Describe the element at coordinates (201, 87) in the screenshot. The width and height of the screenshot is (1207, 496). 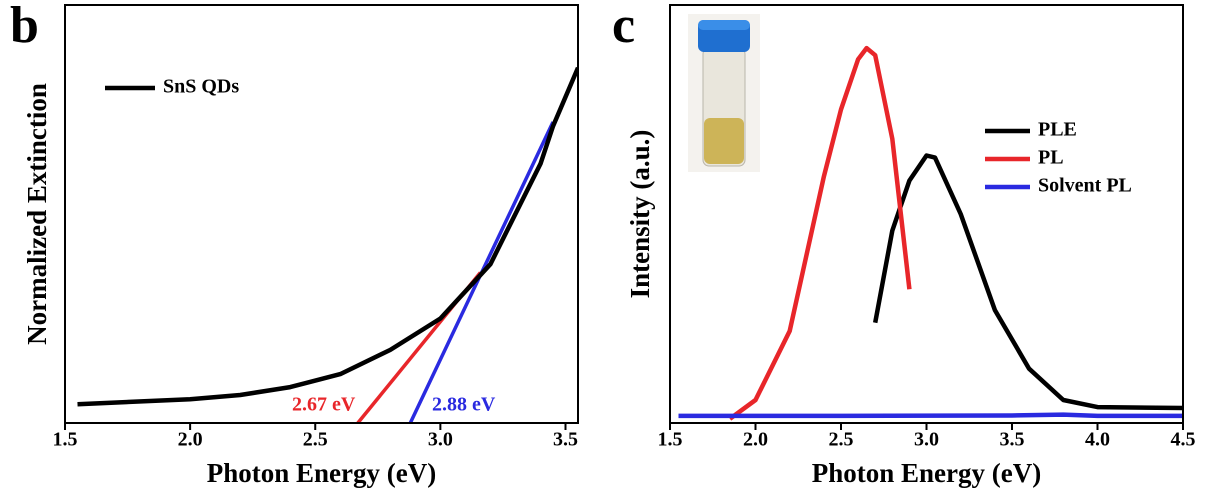
I see `legend-label: SnS QDs` at that location.